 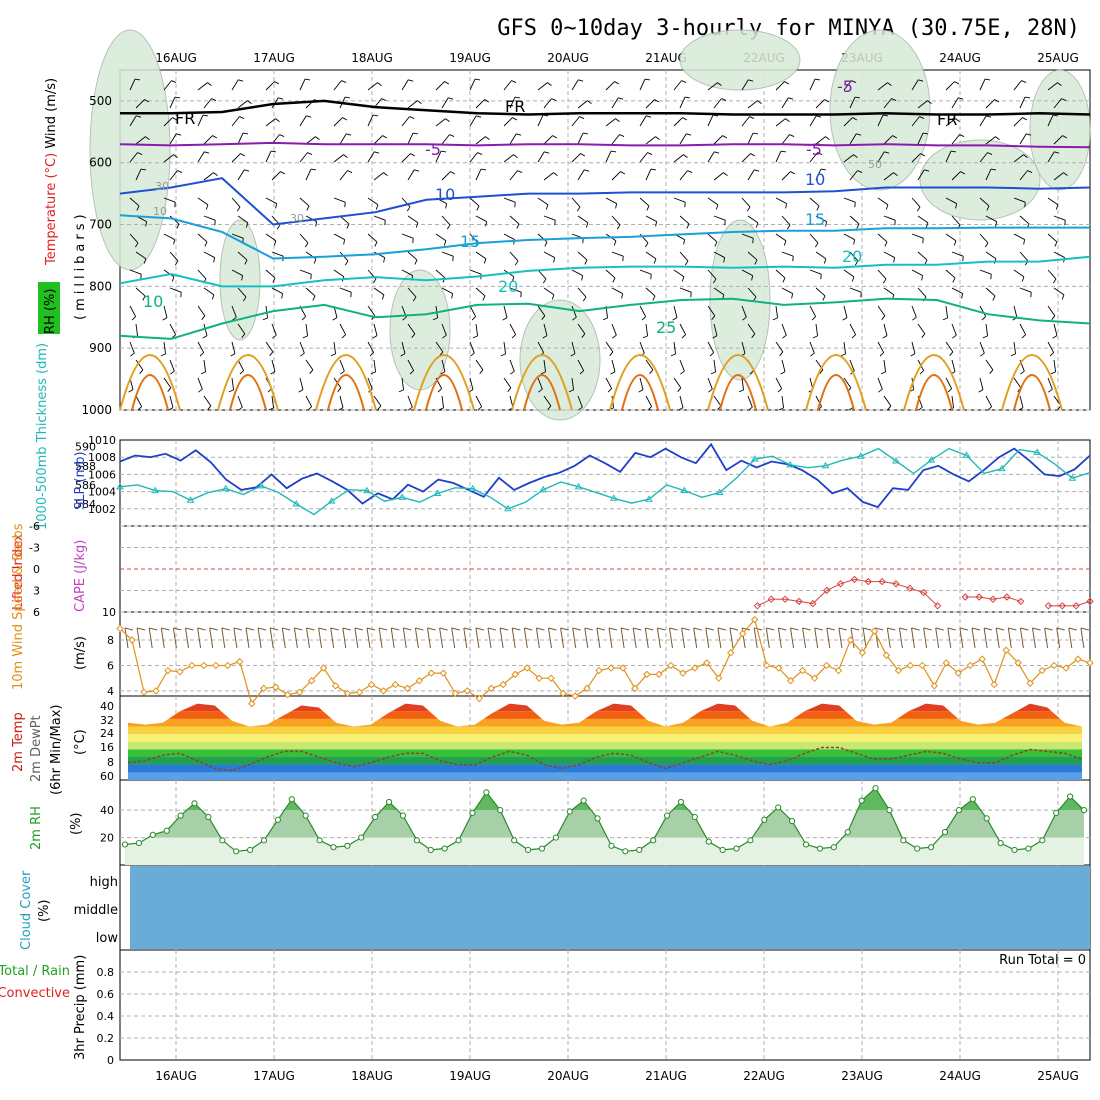 I want to click on y-tick-label: 800, so click(x=100, y=286).